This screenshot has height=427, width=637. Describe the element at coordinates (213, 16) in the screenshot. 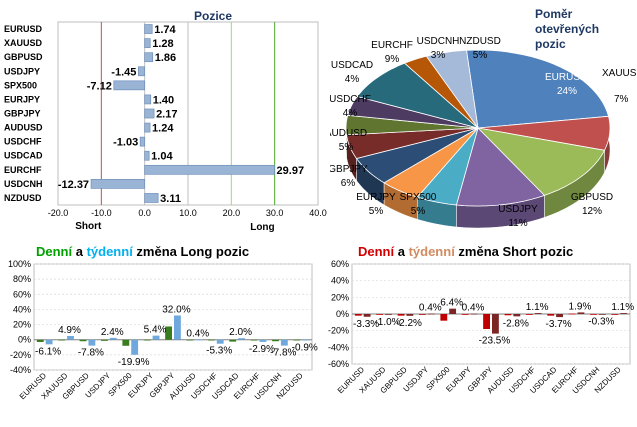

I see `chart-title: Pozice` at that location.